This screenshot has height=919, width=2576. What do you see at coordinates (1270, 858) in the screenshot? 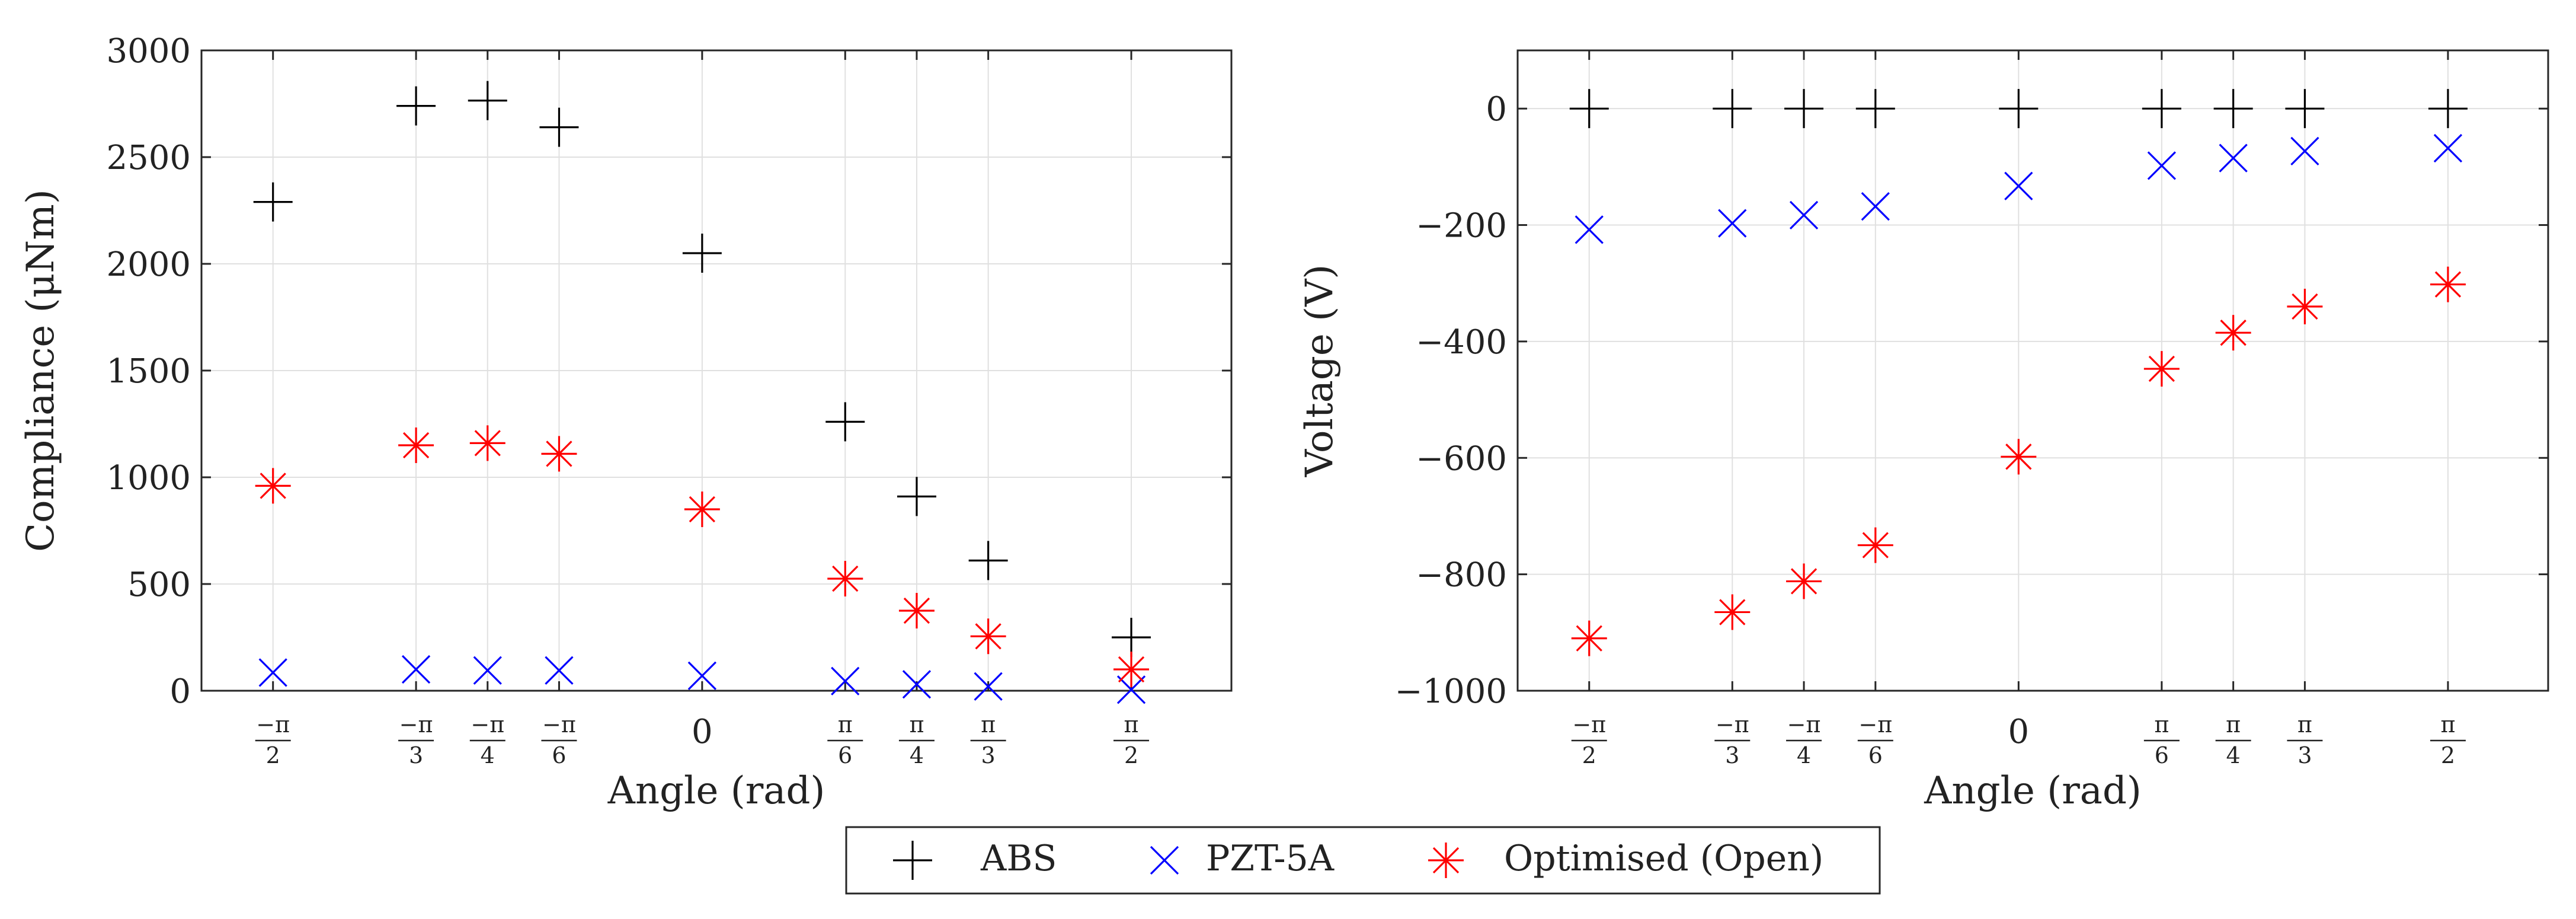
I see `legend-label-pzt-5a: PZT-5A` at bounding box center [1270, 858].